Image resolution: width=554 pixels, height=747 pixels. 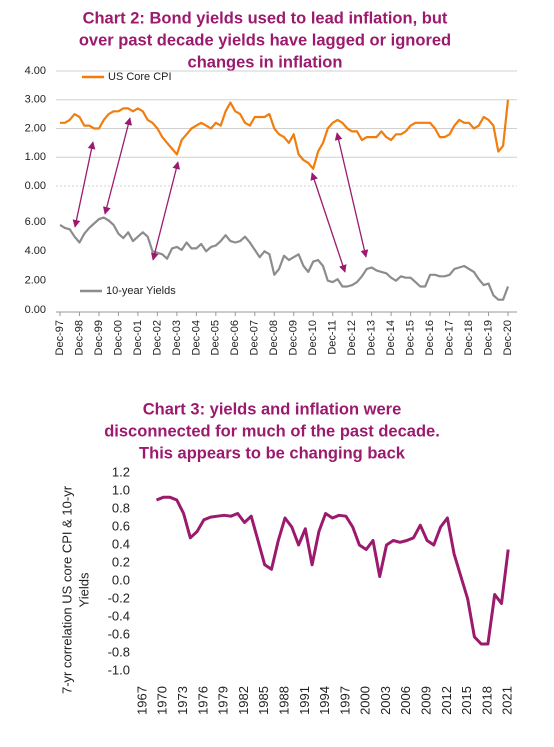 What do you see at coordinates (486, 700) in the screenshot?
I see `x-tick-label: 2018` at bounding box center [486, 700].